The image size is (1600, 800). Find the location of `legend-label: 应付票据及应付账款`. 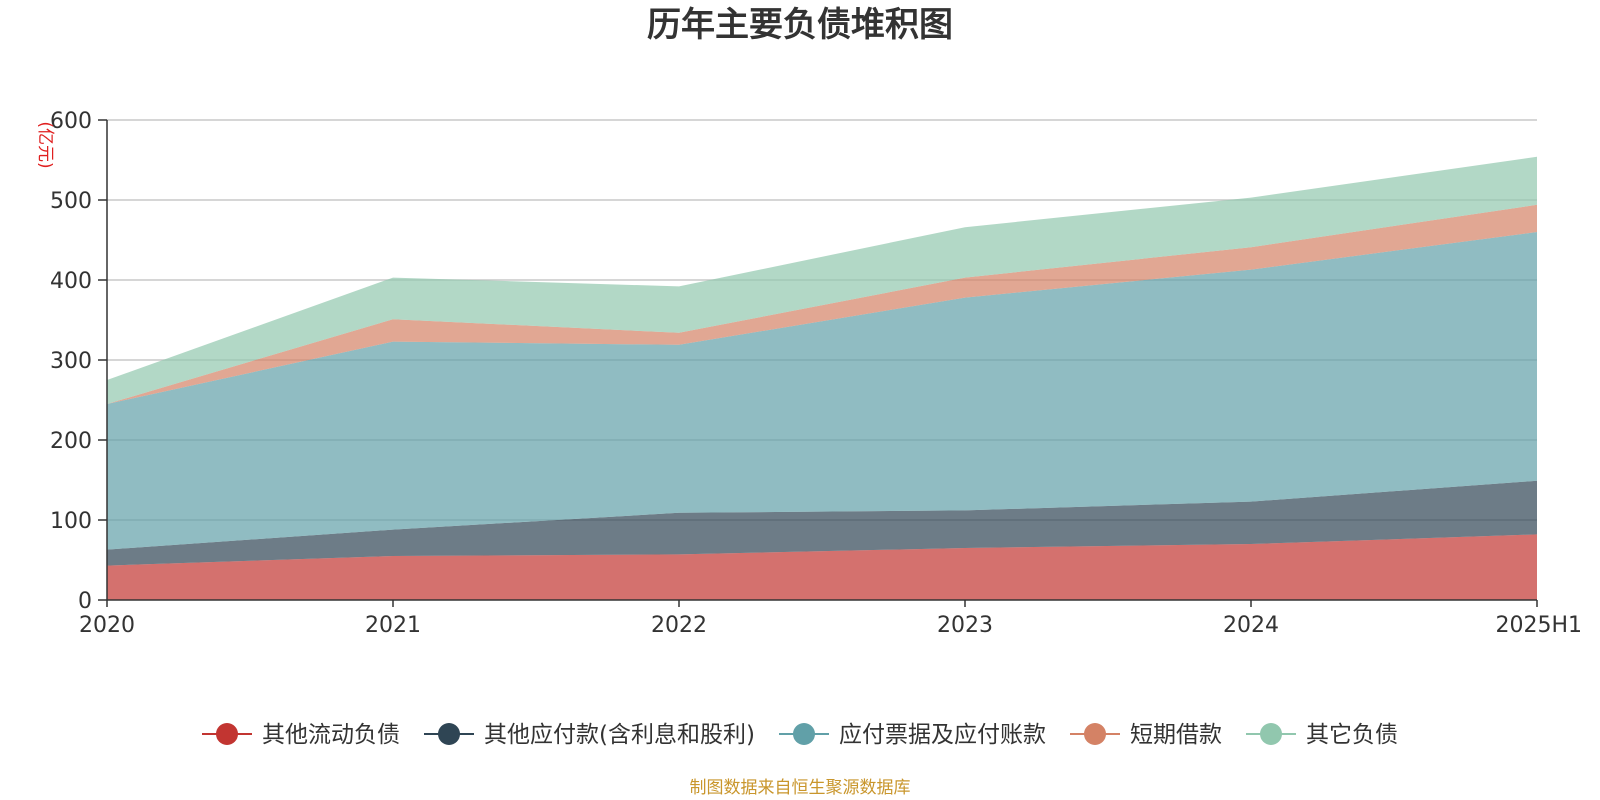

legend-label: 应付票据及应付账款 is located at coordinates (942, 735).